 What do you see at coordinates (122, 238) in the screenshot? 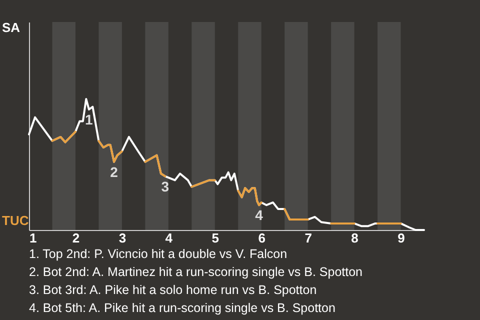
I see `x-tick-label: 3` at bounding box center [122, 238].